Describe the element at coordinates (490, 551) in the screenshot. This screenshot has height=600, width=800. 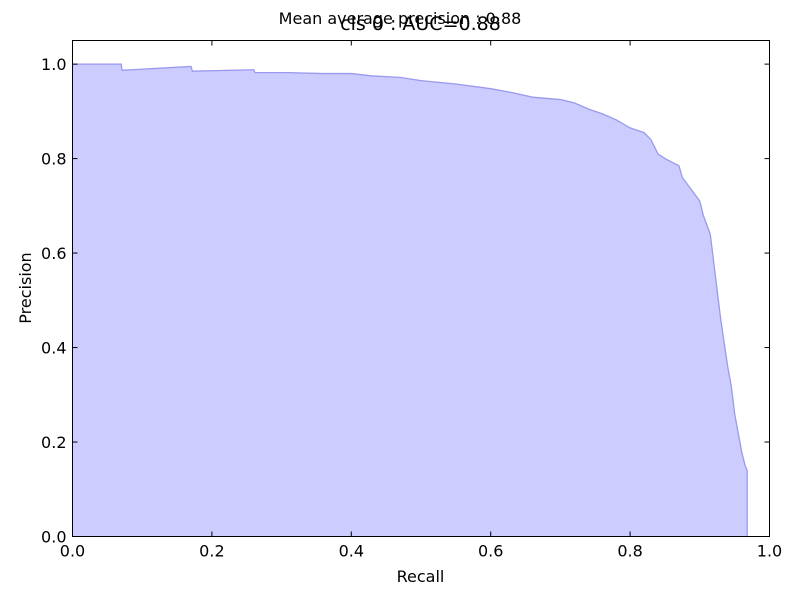
I see `x-tick-label: 0.6` at that location.